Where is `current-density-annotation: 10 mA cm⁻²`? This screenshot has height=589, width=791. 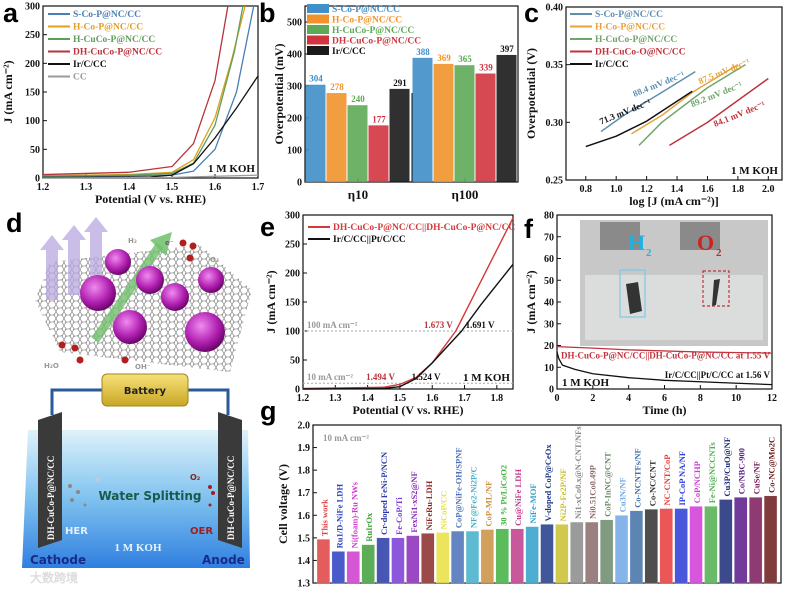 current-density-annotation: 10 mA cm⁻² is located at coordinates (346, 438).